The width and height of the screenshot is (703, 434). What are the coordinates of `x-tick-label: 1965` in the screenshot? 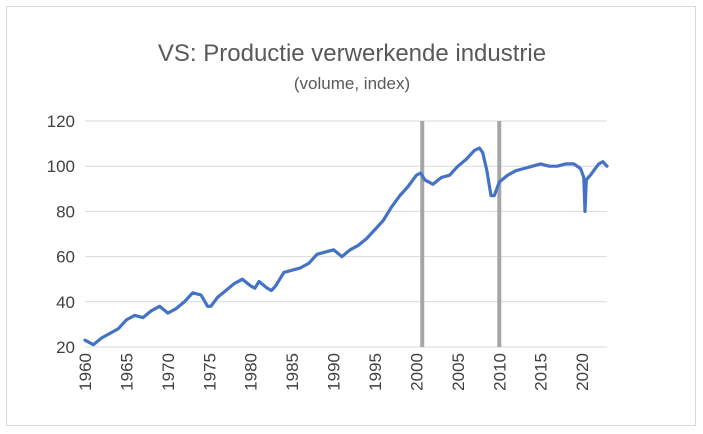 It's located at (126, 372).